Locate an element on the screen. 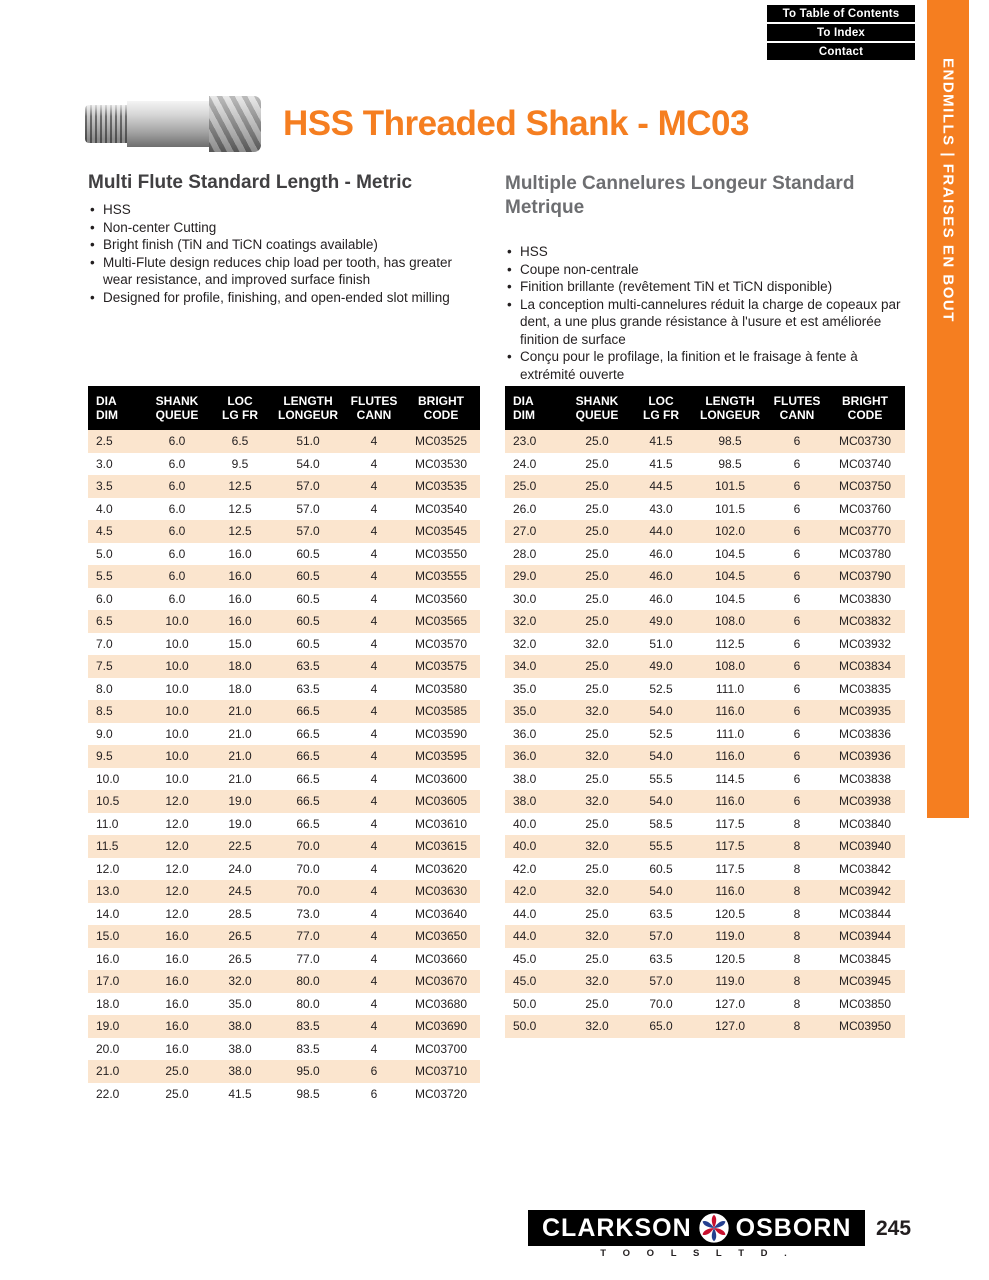  table-cell: 70.0 is located at coordinates (308, 846).